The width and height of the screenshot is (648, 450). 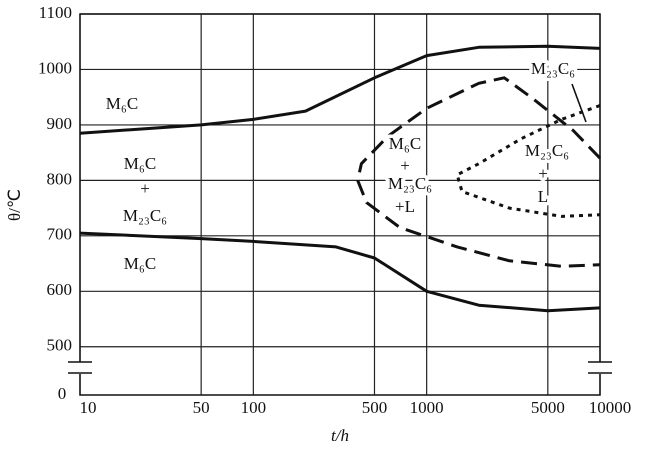 What do you see at coordinates (60, 234) in the screenshot?
I see `y-tick-label: 700` at bounding box center [60, 234].